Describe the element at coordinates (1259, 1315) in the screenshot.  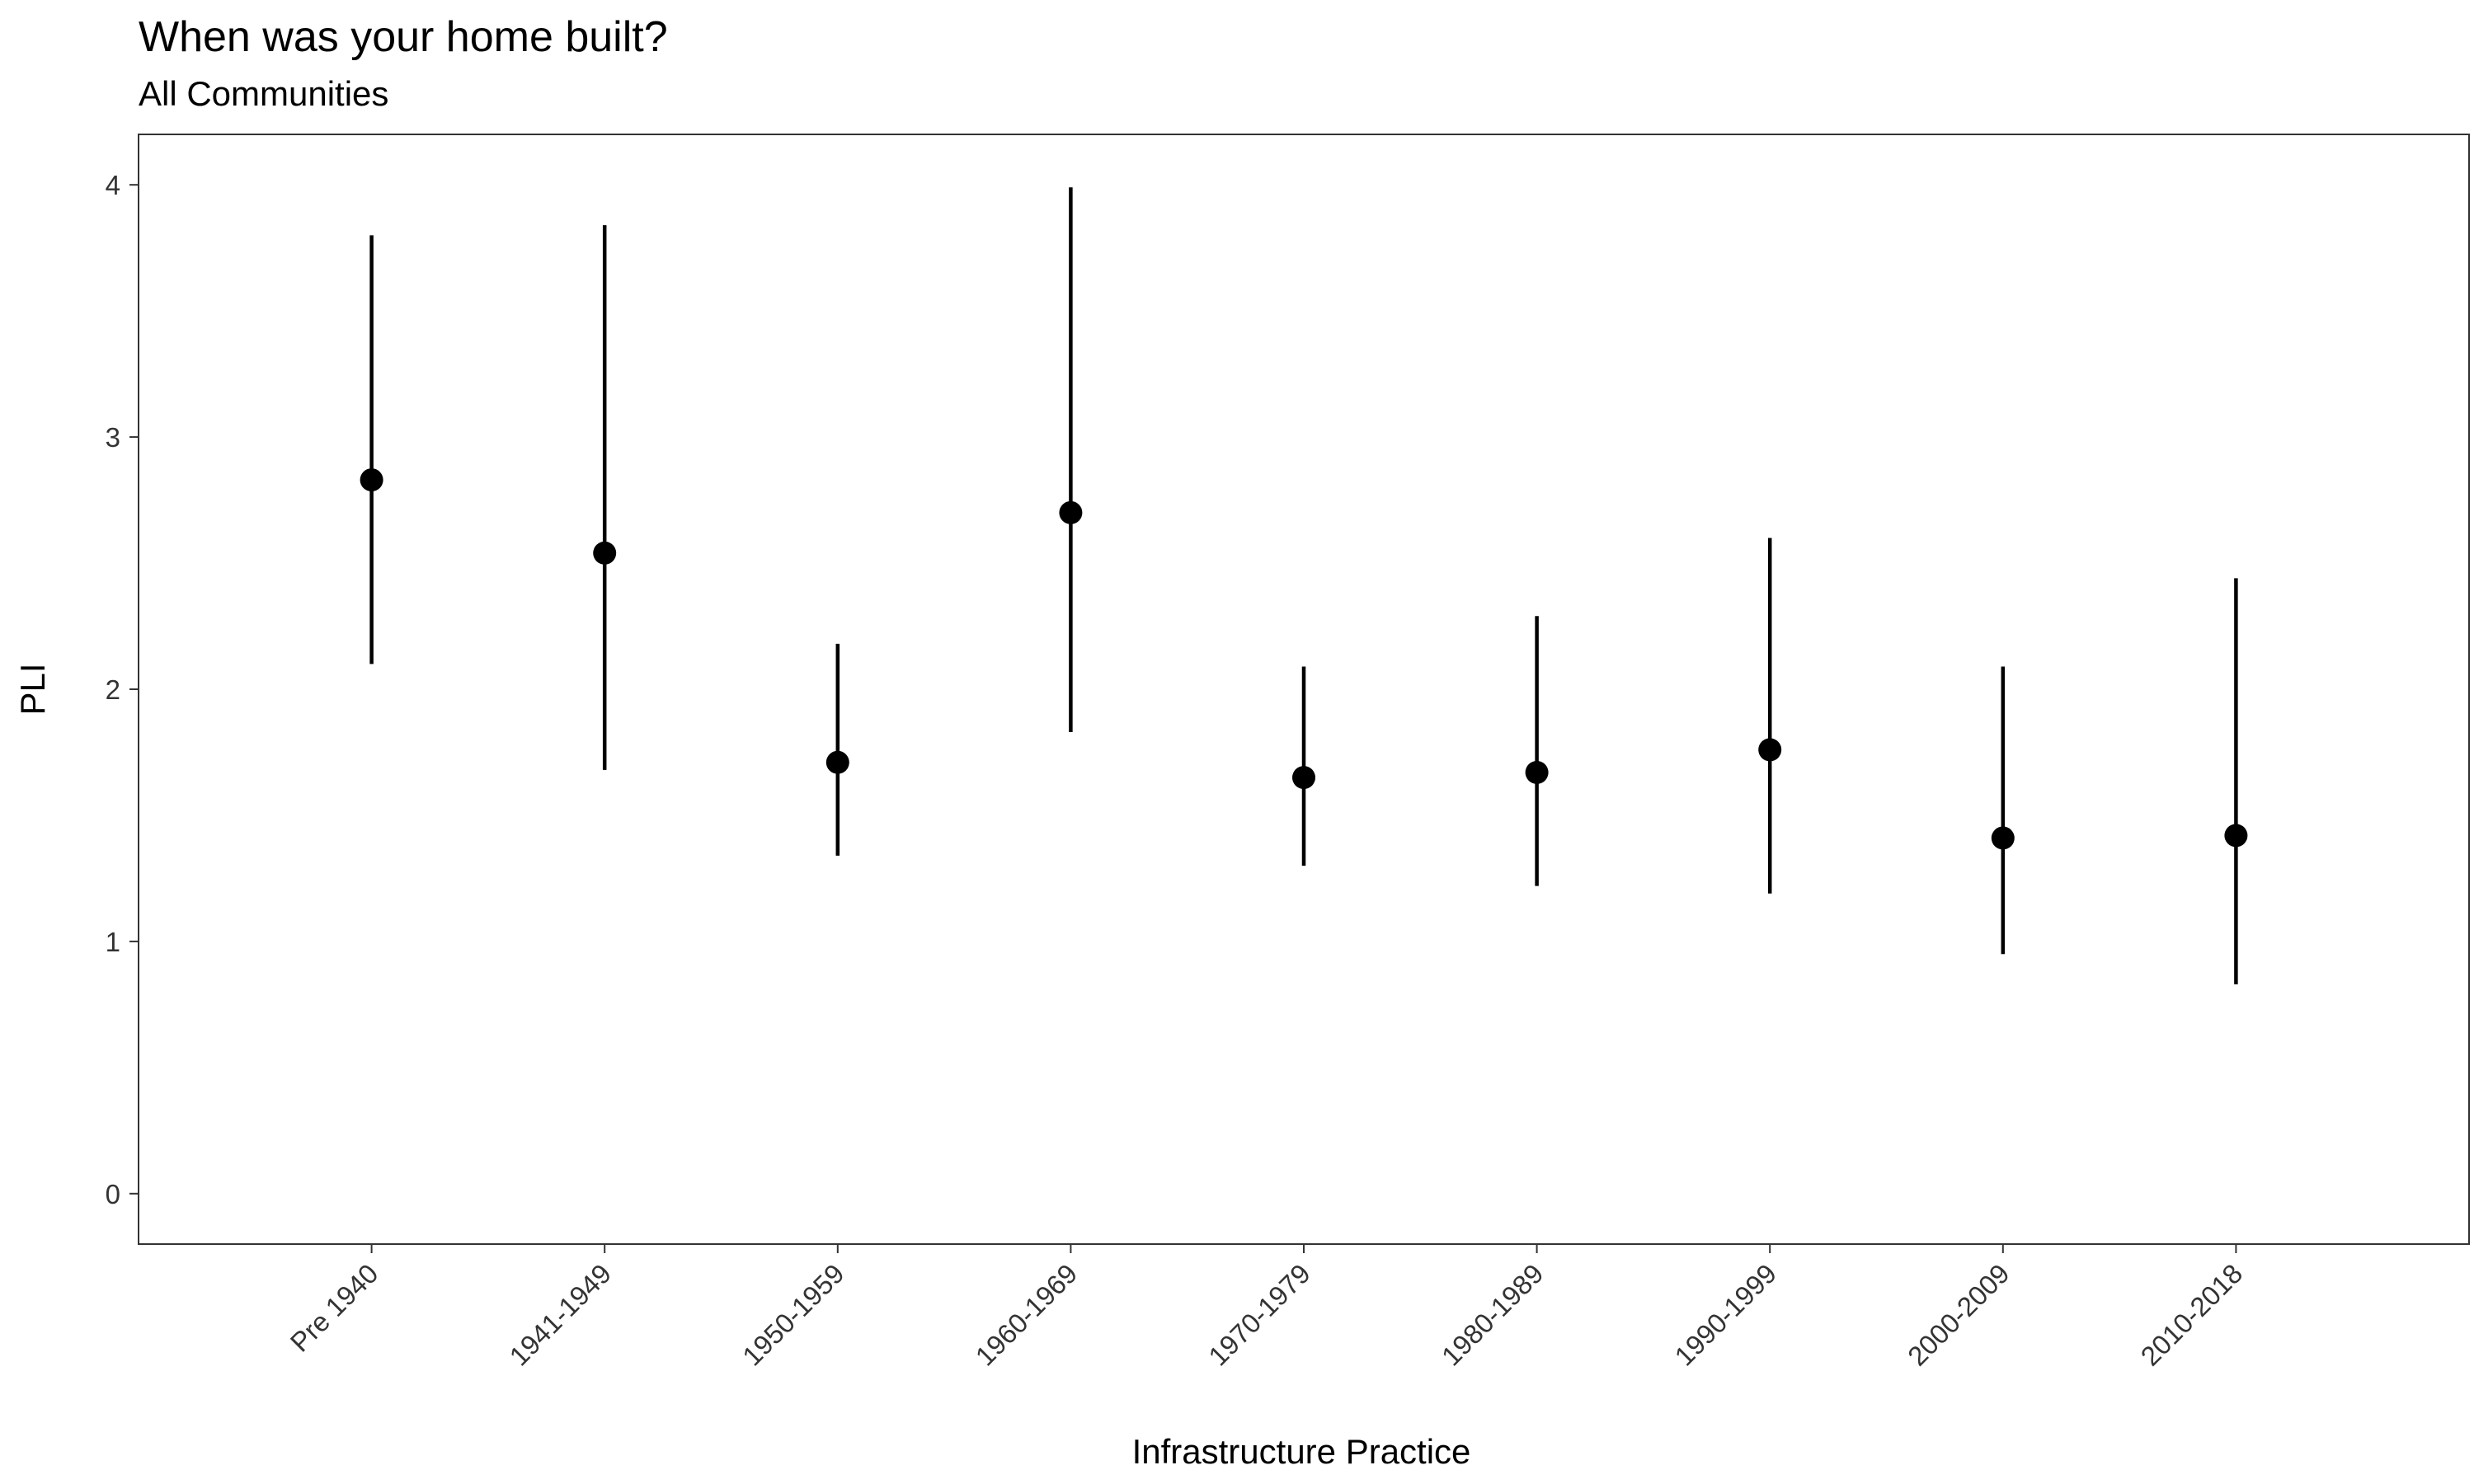
I see `x-tick-label: 1970-1979` at that location.